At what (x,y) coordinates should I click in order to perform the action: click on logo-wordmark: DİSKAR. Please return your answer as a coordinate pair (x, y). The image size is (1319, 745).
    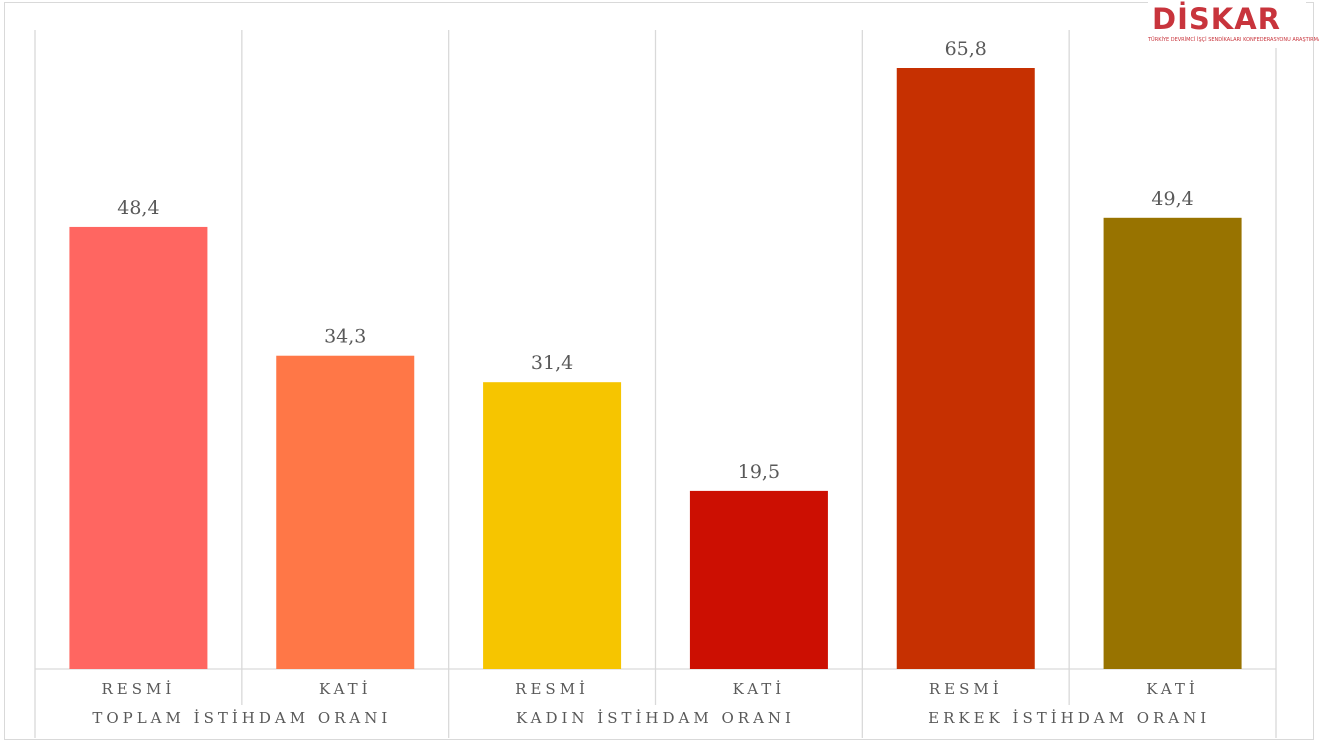
    Looking at the image, I should click on (1216, 19).